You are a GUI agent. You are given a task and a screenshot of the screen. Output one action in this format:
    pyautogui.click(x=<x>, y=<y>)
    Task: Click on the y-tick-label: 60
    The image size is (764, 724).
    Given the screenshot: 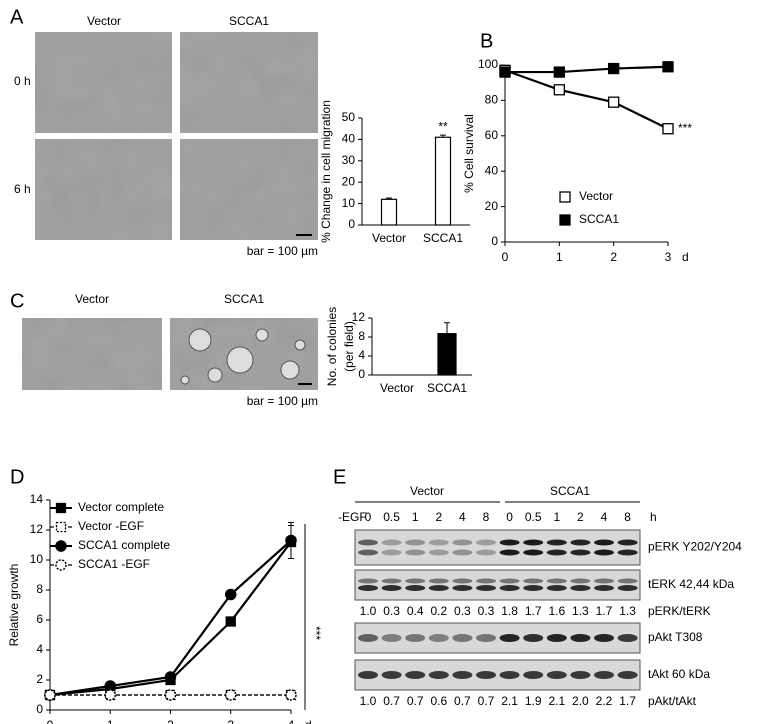 What is the action you would take?
    pyautogui.click(x=492, y=135)
    